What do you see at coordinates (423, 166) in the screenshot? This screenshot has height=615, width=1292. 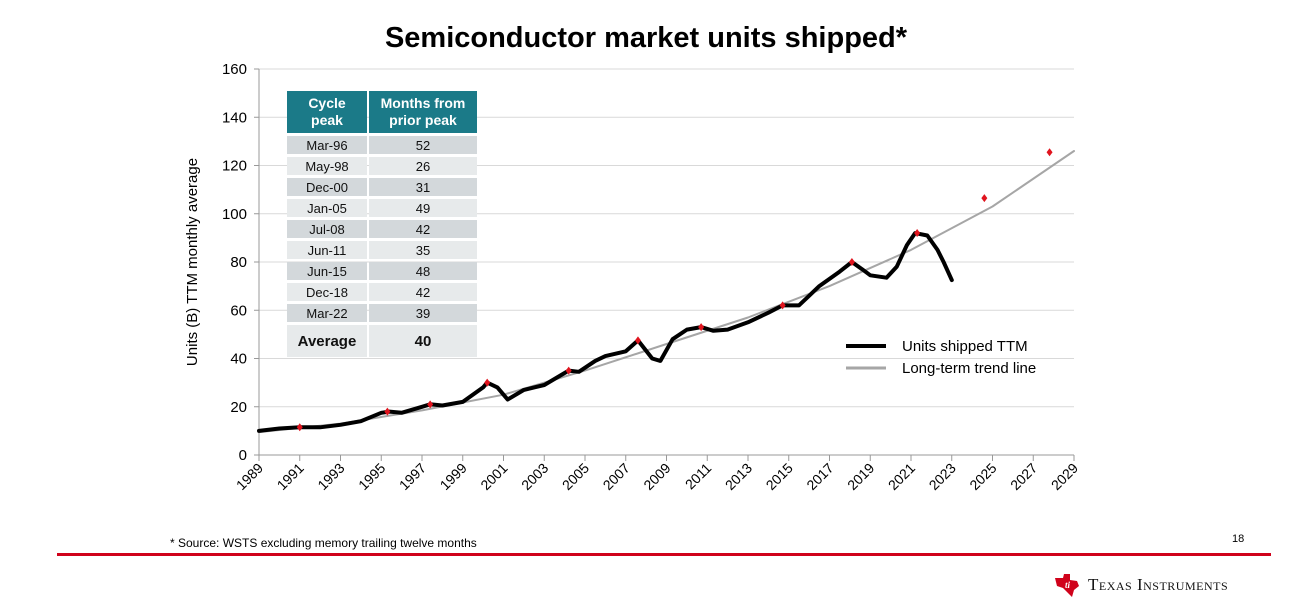 I see `months-cell: 26` at bounding box center [423, 166].